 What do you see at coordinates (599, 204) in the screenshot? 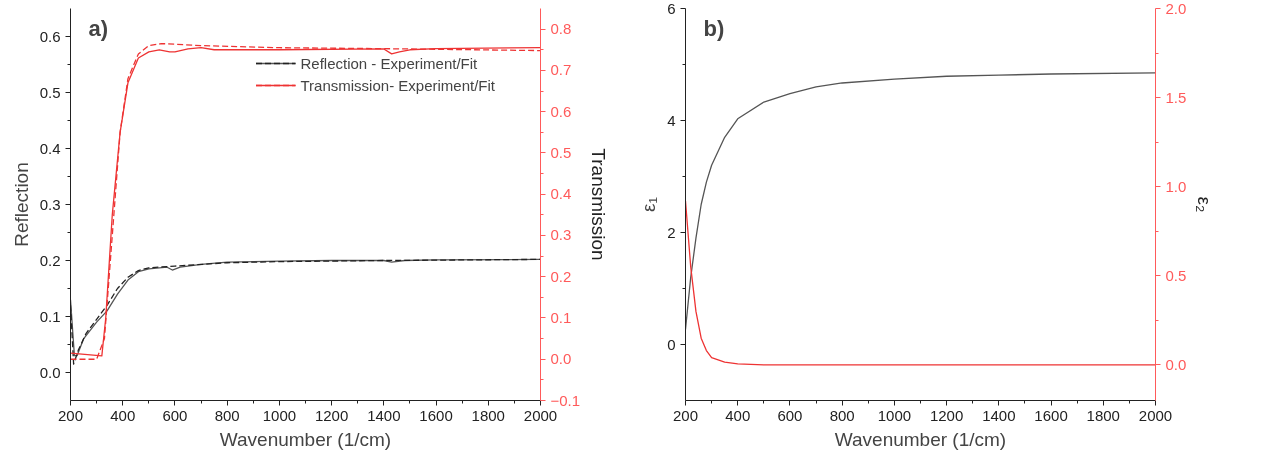
I see `y2-axis-title: Transmission` at bounding box center [599, 204].